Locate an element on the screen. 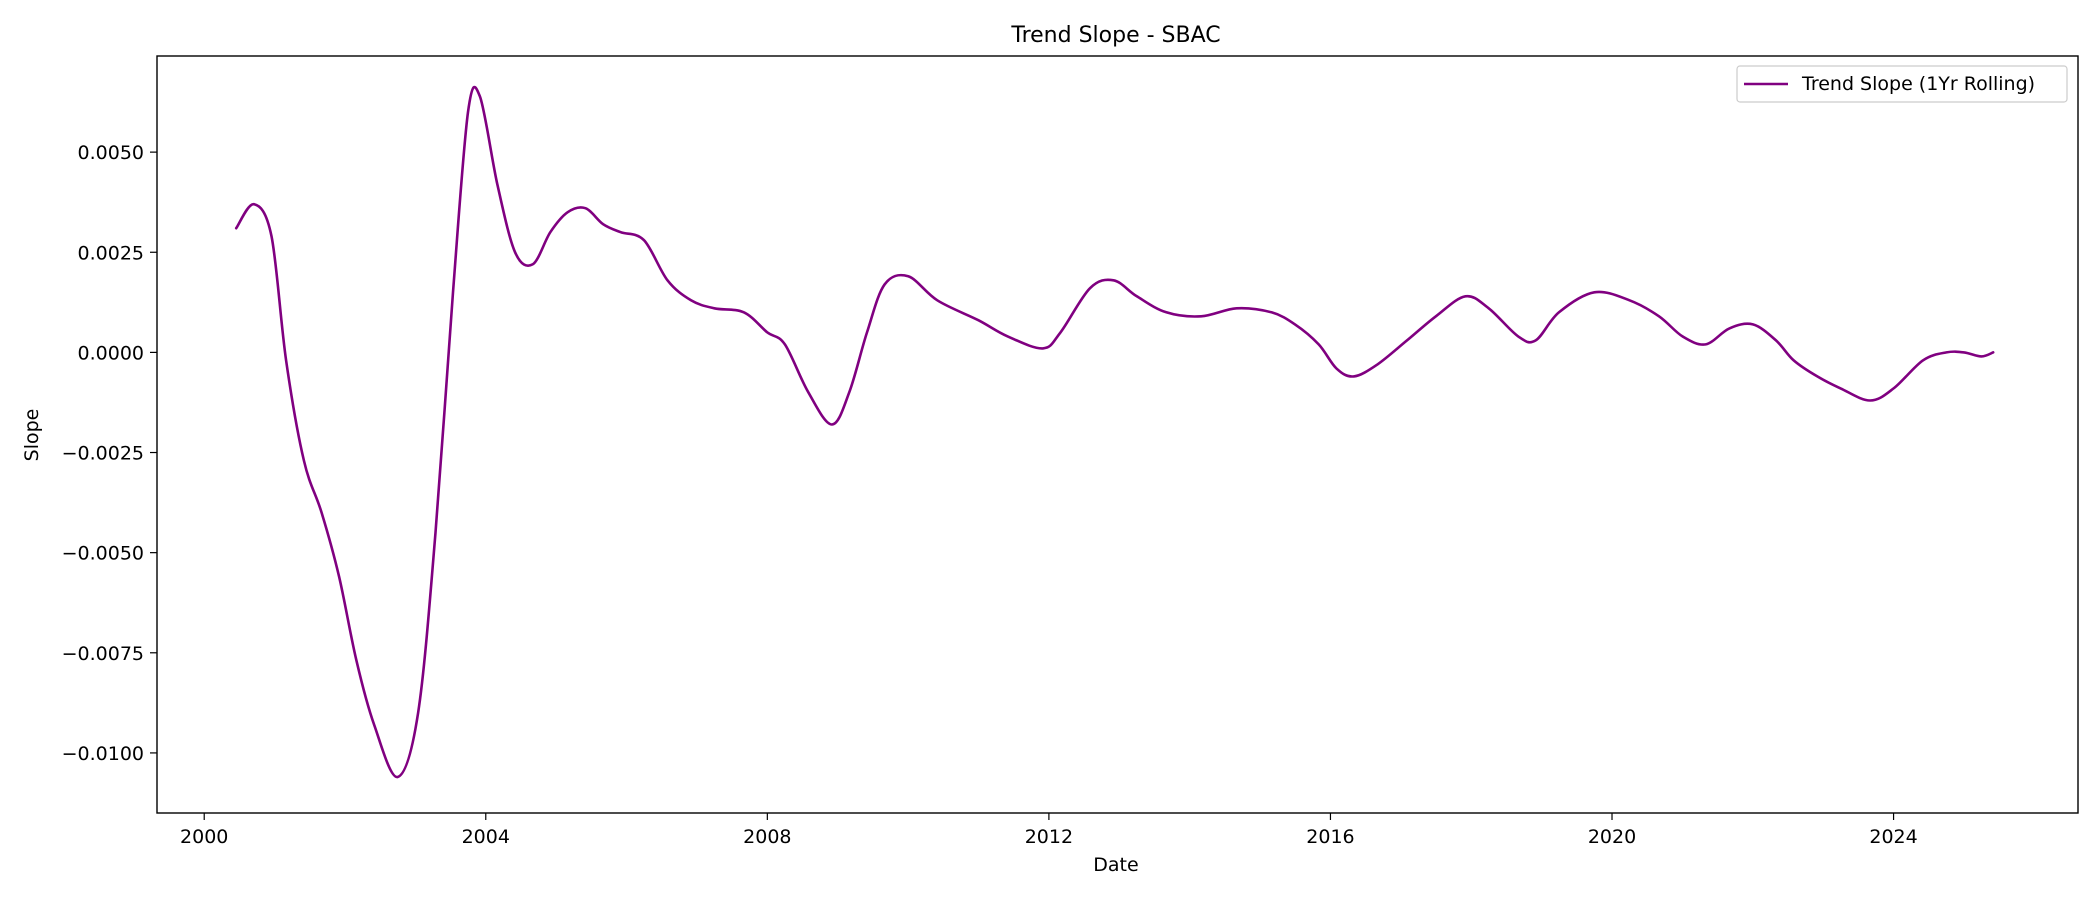 The image size is (2100, 900). legend-box is located at coordinates (1902, 84).